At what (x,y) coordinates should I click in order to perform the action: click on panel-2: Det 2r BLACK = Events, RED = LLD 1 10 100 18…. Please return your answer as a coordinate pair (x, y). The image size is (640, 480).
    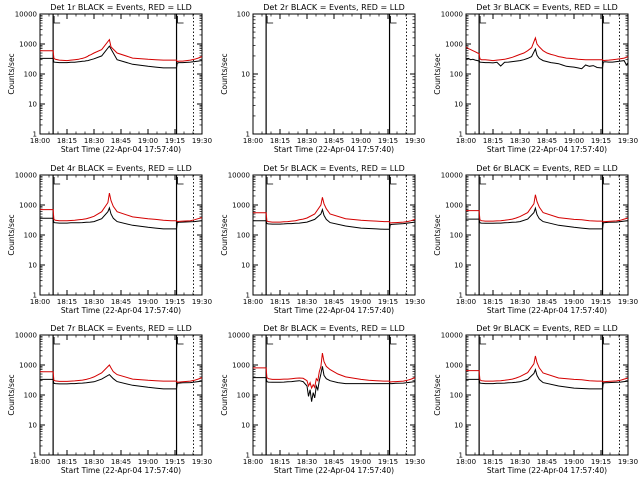
    Looking at the image, I should click on (322, 78).